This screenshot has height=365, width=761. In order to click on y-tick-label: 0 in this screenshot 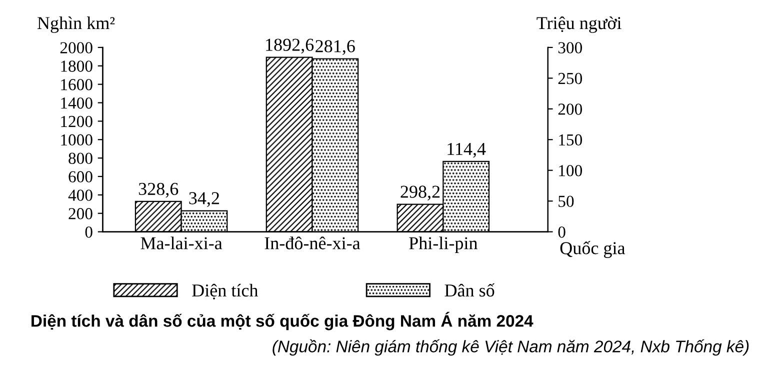, I will do `click(88, 232)`.